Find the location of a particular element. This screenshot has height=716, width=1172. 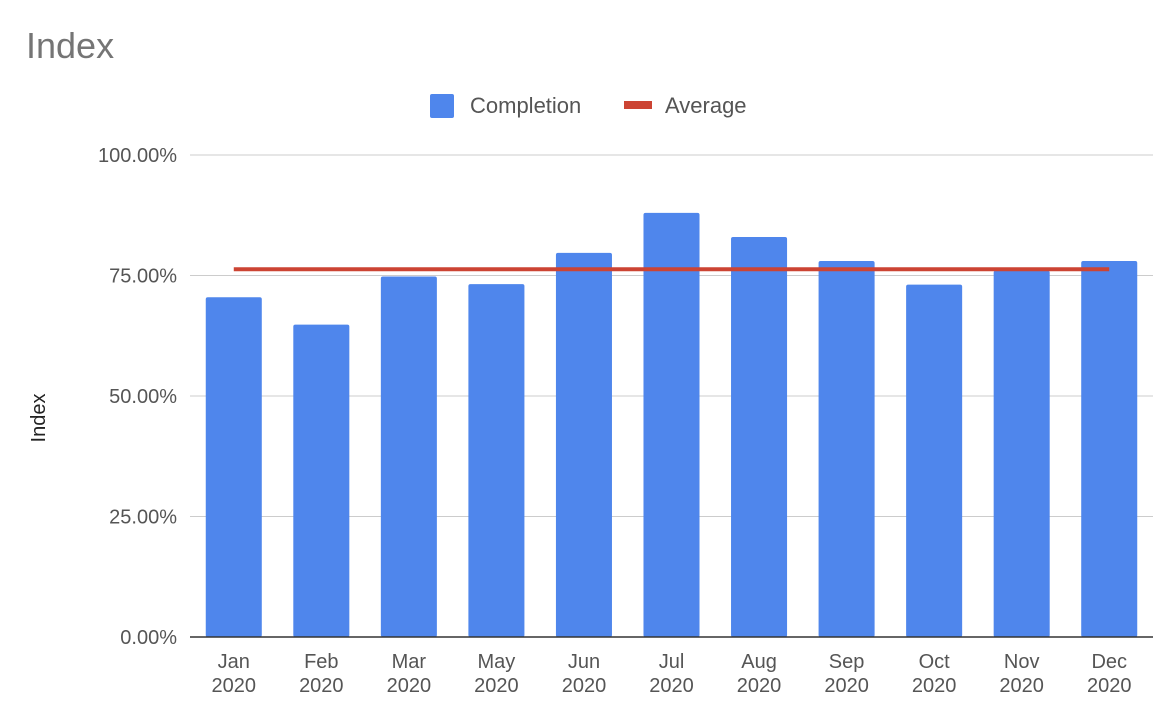

y-tick-label: 25.00% is located at coordinates (143, 518).